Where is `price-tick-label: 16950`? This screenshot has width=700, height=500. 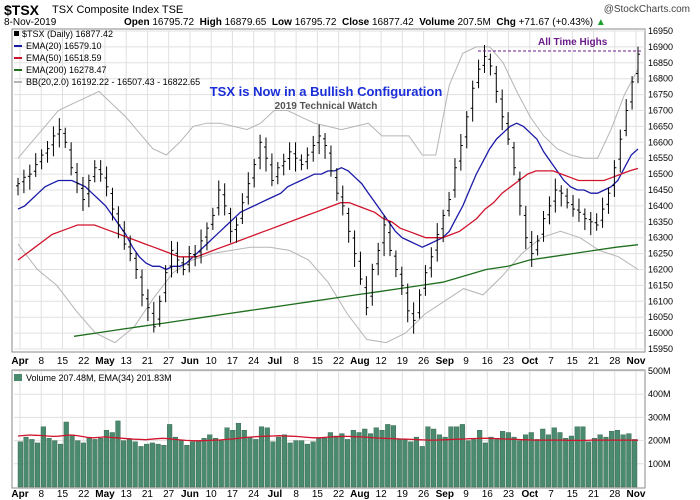 price-tick-label: 16950 is located at coordinates (660, 31).